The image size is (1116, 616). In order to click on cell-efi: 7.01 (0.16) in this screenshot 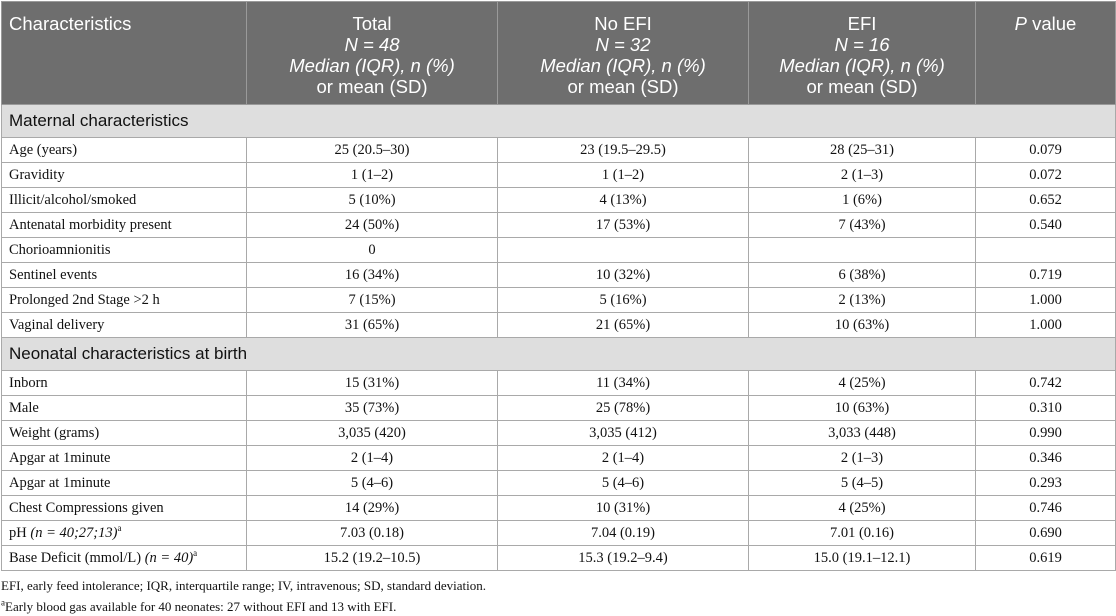, I will do `click(862, 533)`.